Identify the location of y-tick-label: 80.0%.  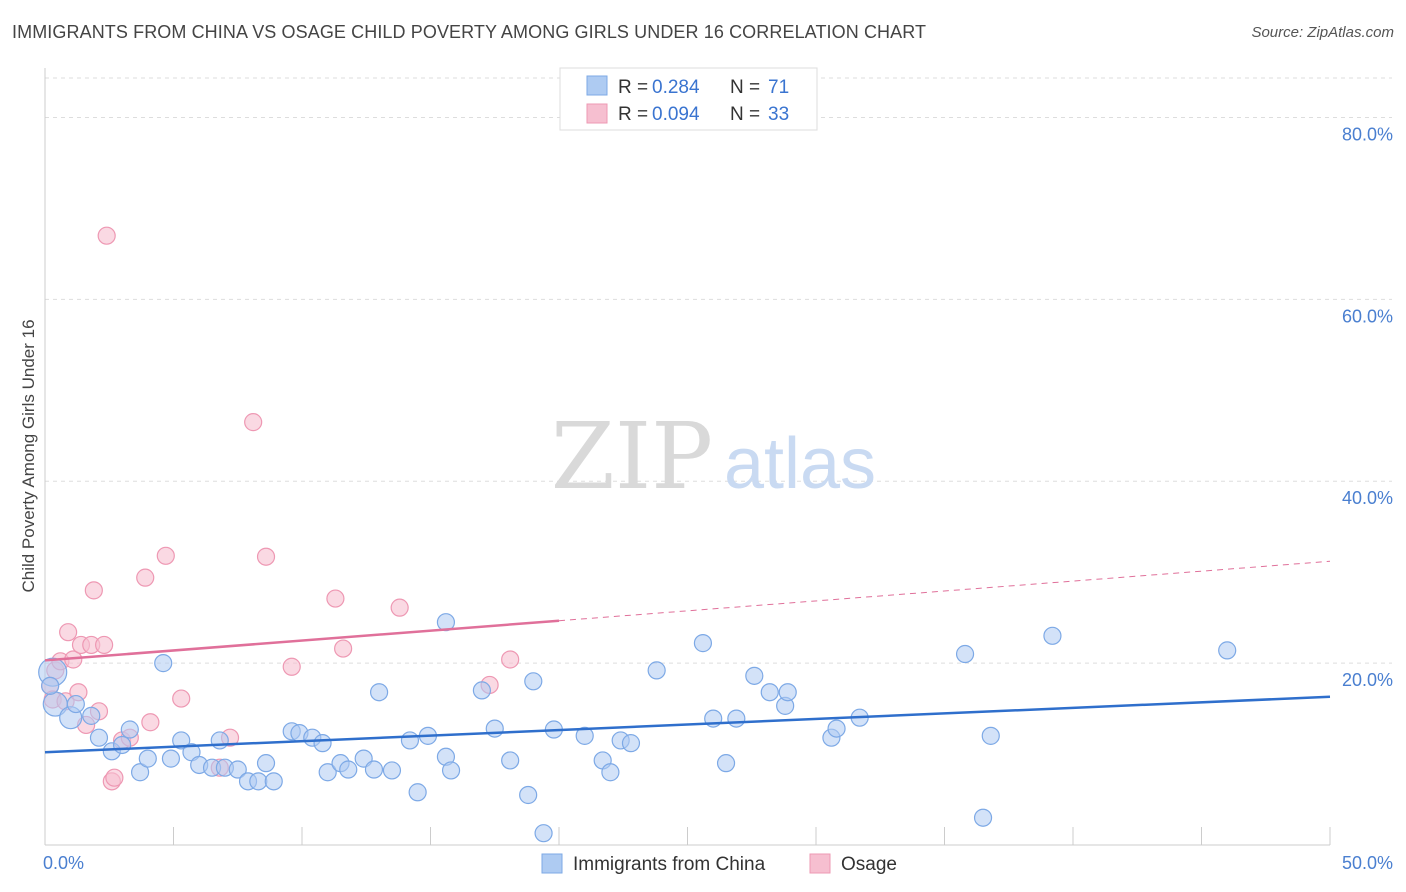
(1367, 134).